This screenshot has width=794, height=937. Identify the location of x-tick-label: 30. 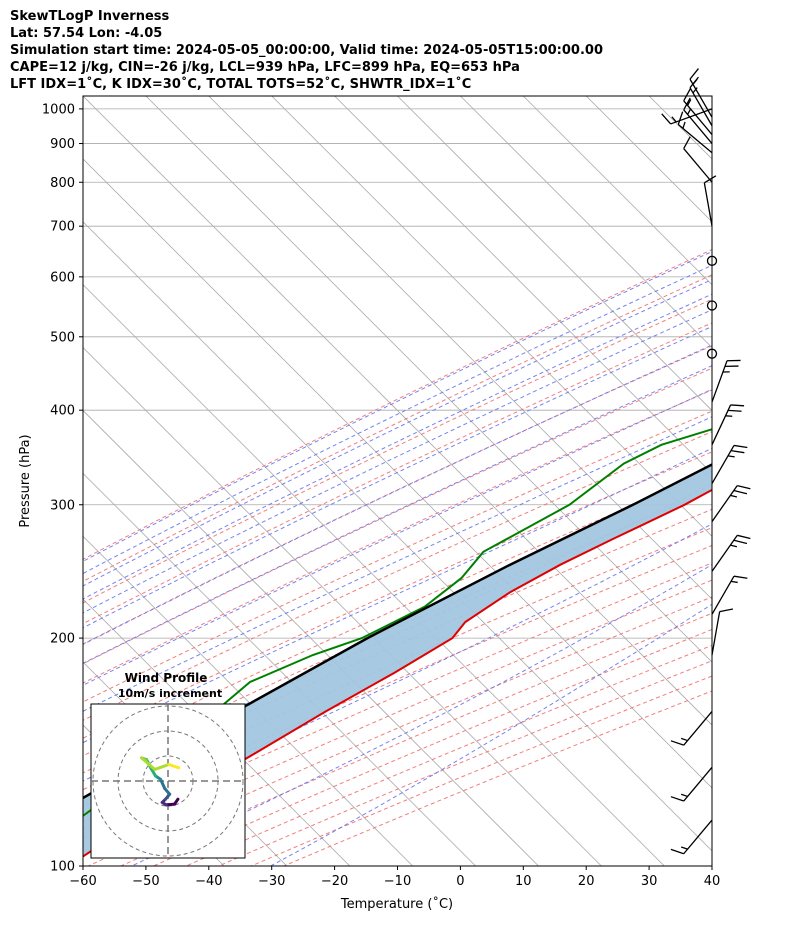
(649, 881).